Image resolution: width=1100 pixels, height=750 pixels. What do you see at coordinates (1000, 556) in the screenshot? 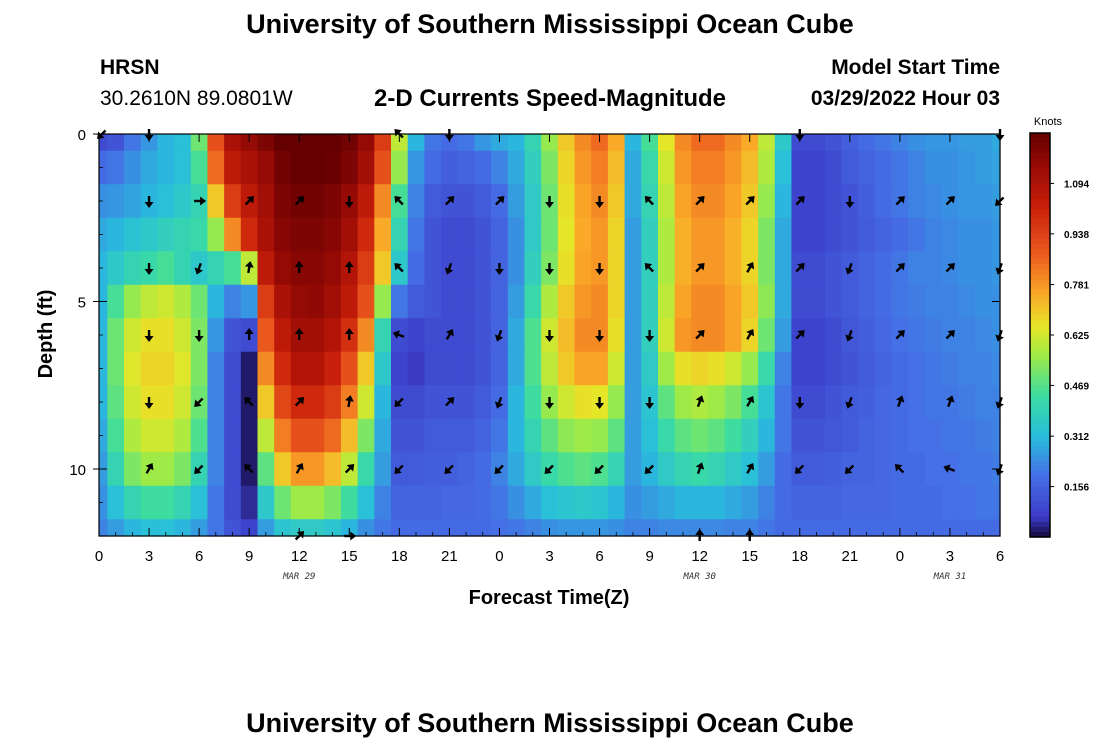
I see `x-tick-label: 6` at bounding box center [1000, 556].